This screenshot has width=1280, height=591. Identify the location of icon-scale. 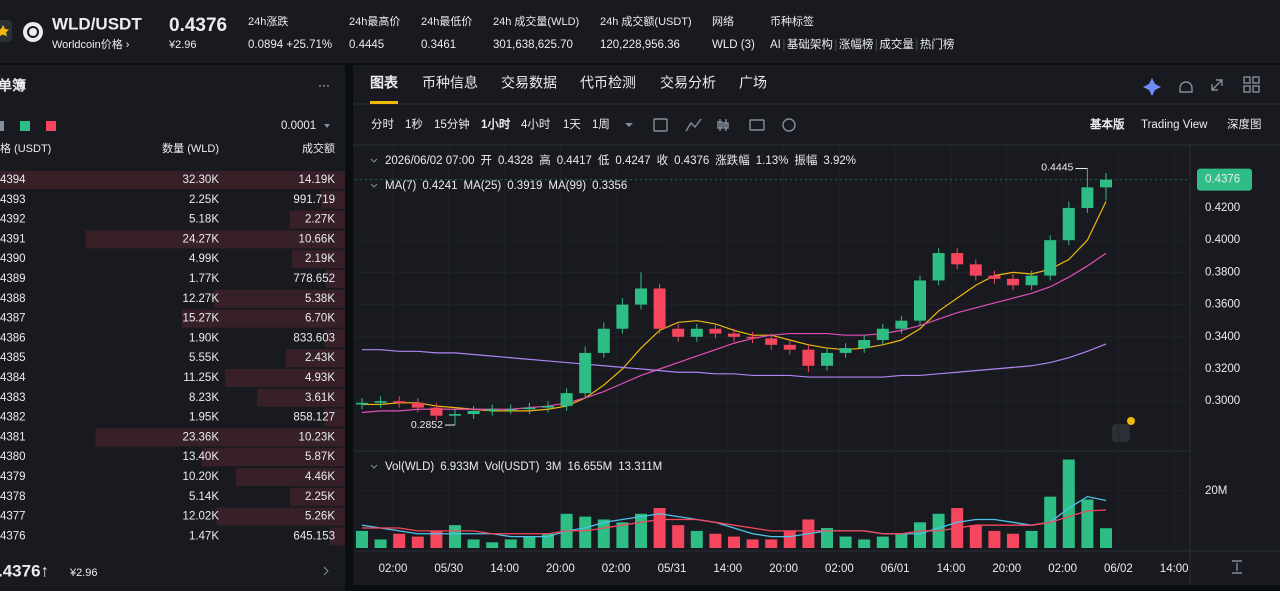
(1237, 567).